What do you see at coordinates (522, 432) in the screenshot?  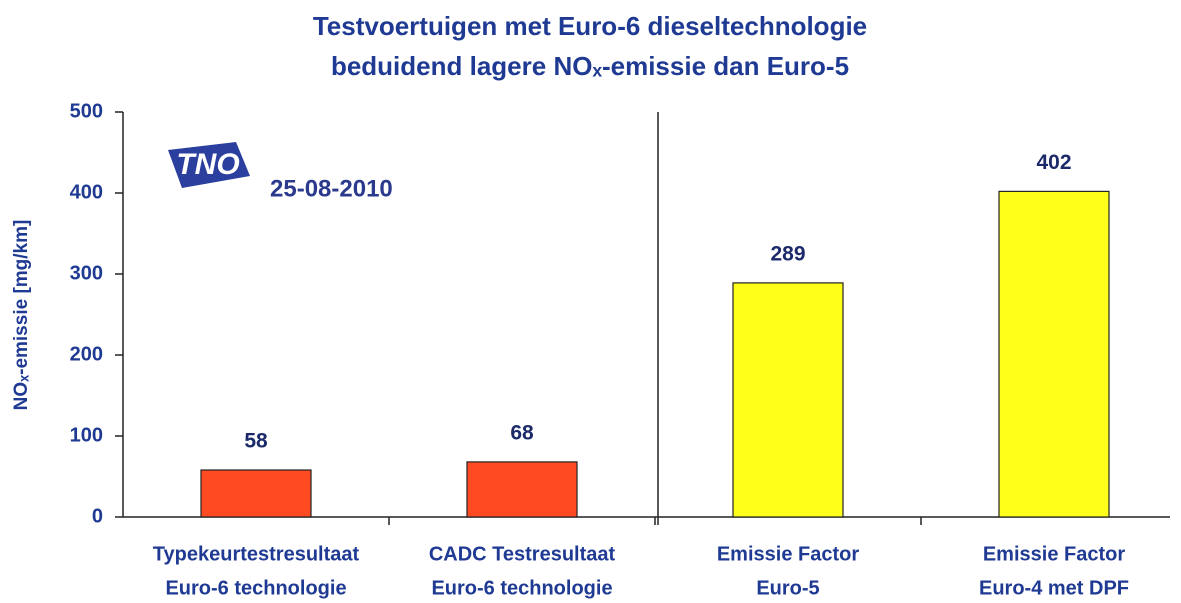 I see `value-label: 68` at bounding box center [522, 432].